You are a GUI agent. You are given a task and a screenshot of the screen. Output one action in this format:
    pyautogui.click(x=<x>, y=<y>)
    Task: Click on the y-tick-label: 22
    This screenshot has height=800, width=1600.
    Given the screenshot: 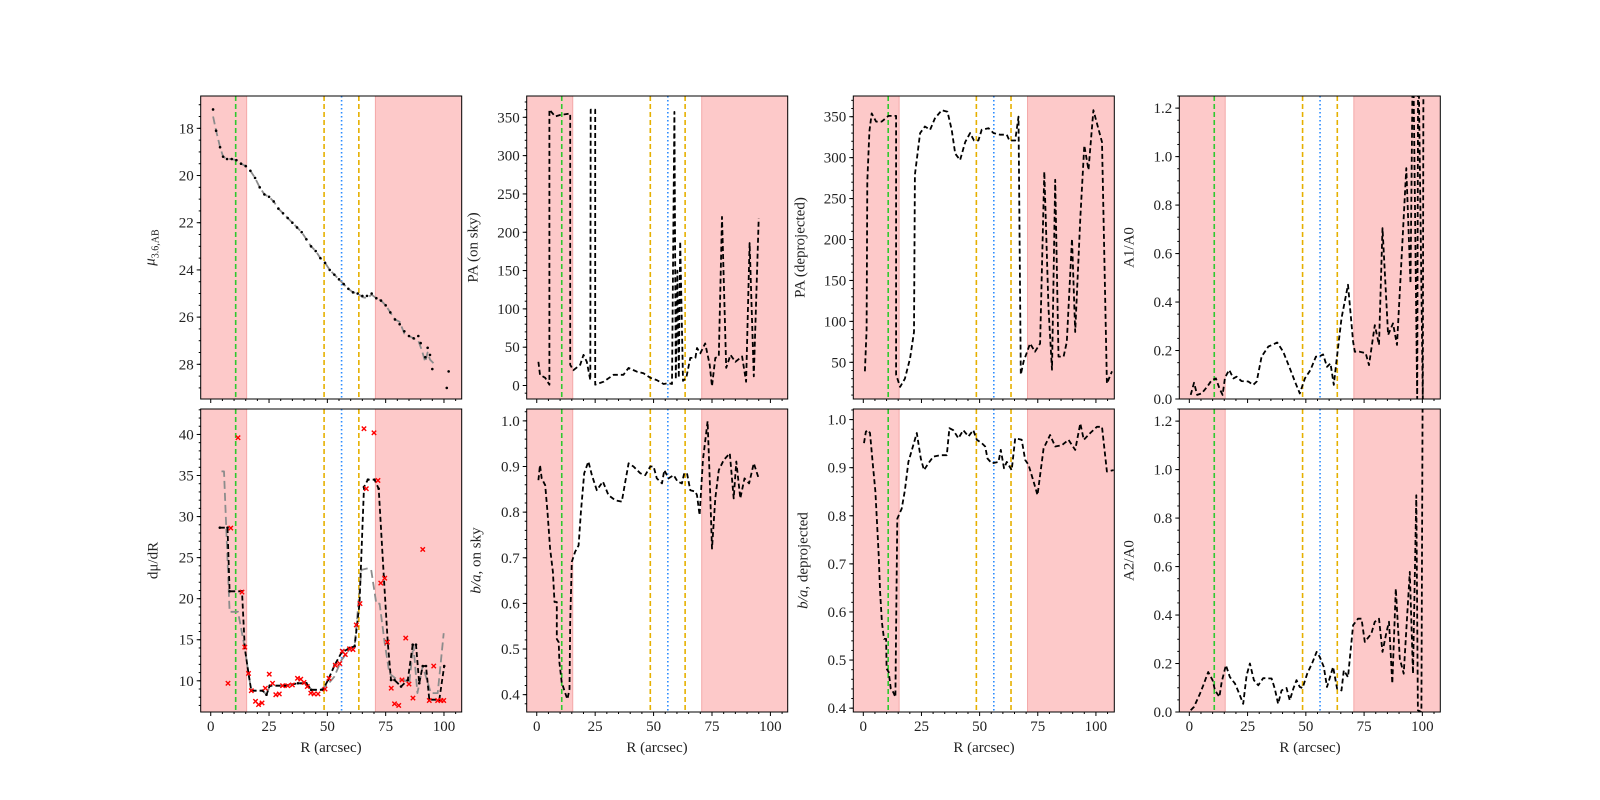 What is the action you would take?
    pyautogui.click(x=186, y=224)
    